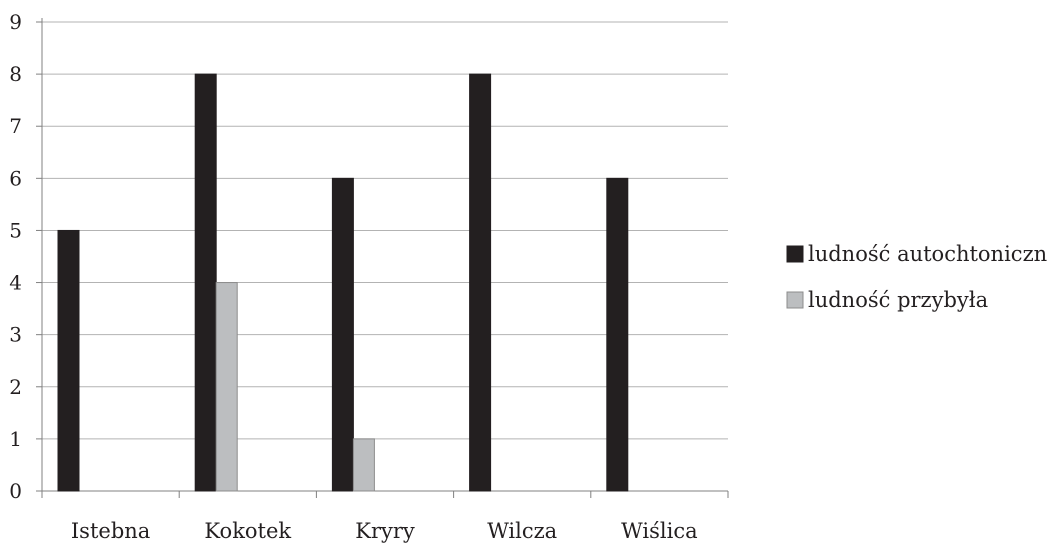 Image resolution: width=1048 pixels, height=544 pixels. What do you see at coordinates (15, 230) in the screenshot?
I see `y-tick-label: 5` at bounding box center [15, 230].